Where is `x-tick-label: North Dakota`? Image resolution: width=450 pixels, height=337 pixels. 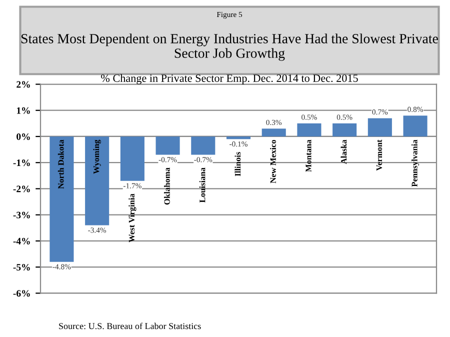
x-tick-label: North Dakota is located at coordinates (61, 164).